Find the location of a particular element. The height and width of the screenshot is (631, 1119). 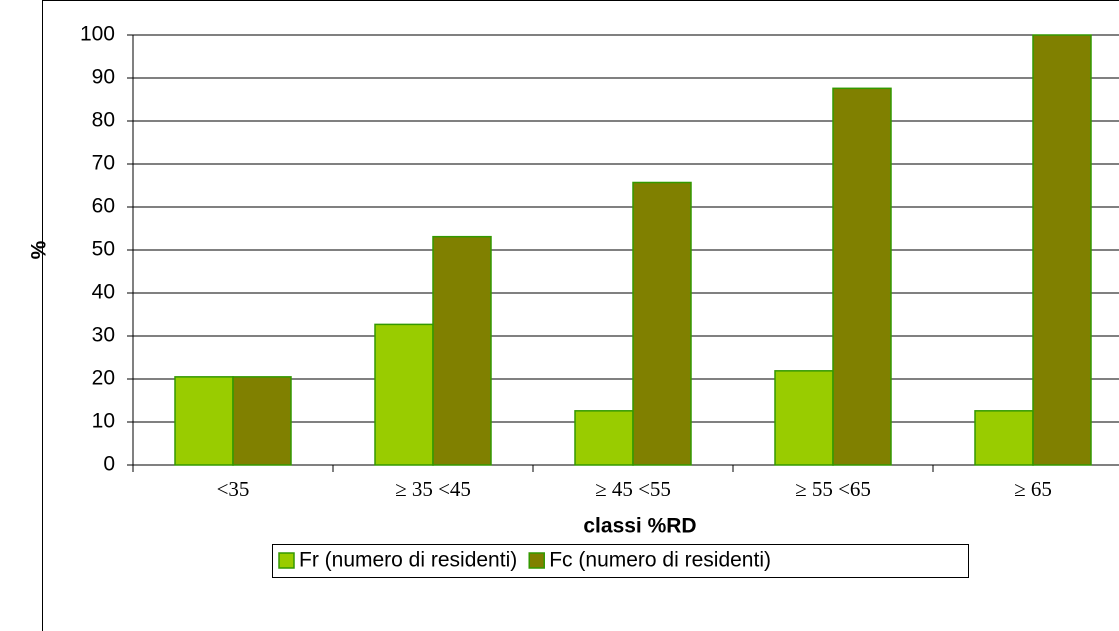

legend-box is located at coordinates (620, 561).